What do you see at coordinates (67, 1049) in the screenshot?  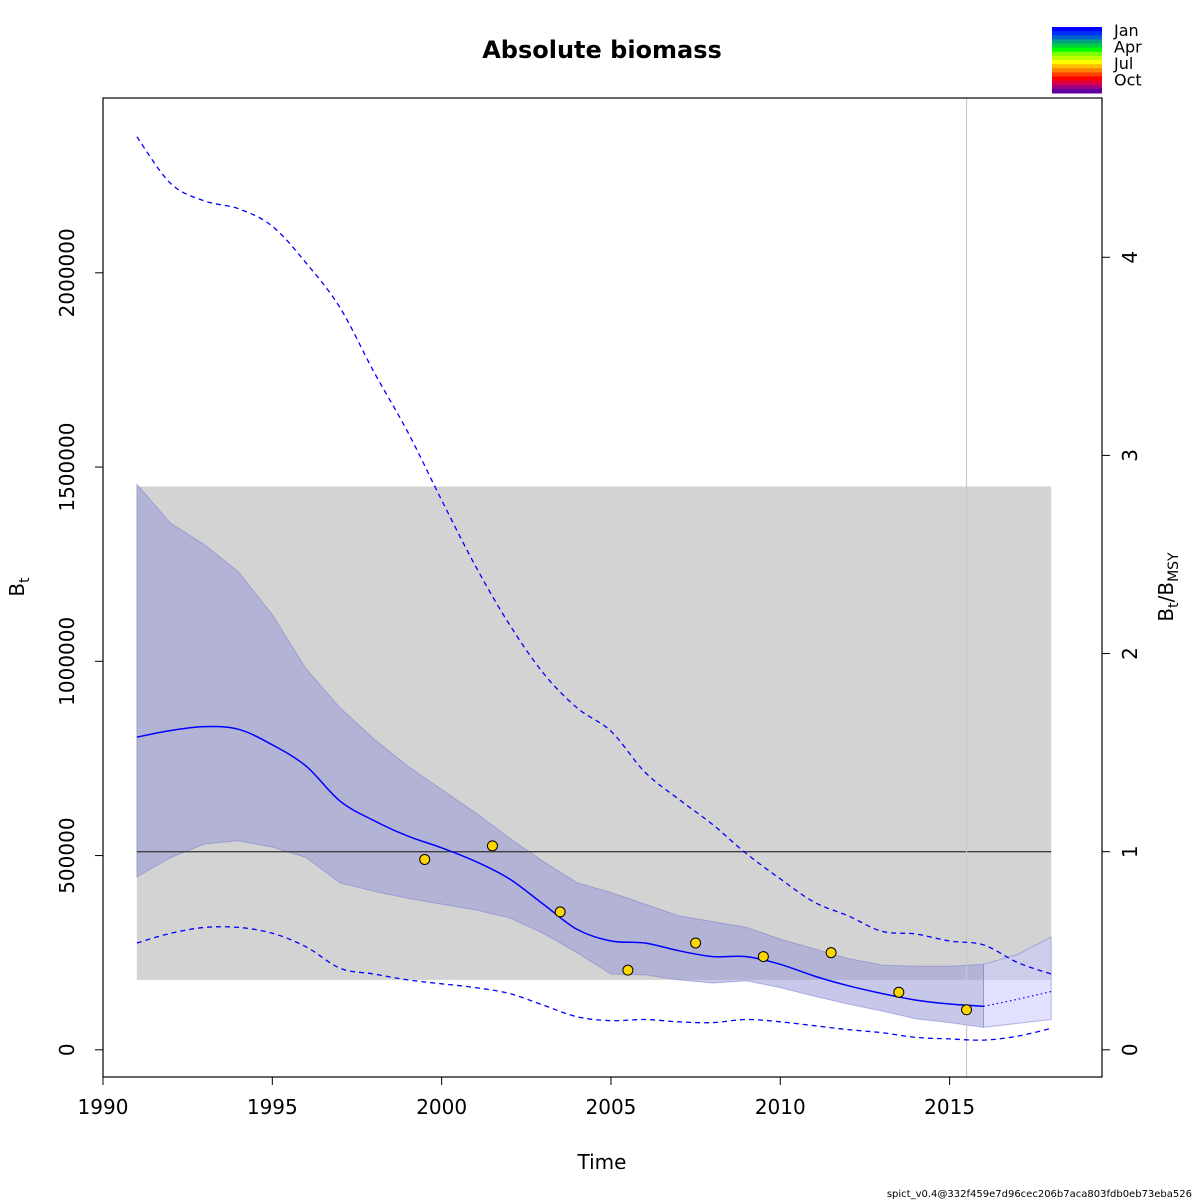 I see `y-tick-label: 0` at bounding box center [67, 1049].